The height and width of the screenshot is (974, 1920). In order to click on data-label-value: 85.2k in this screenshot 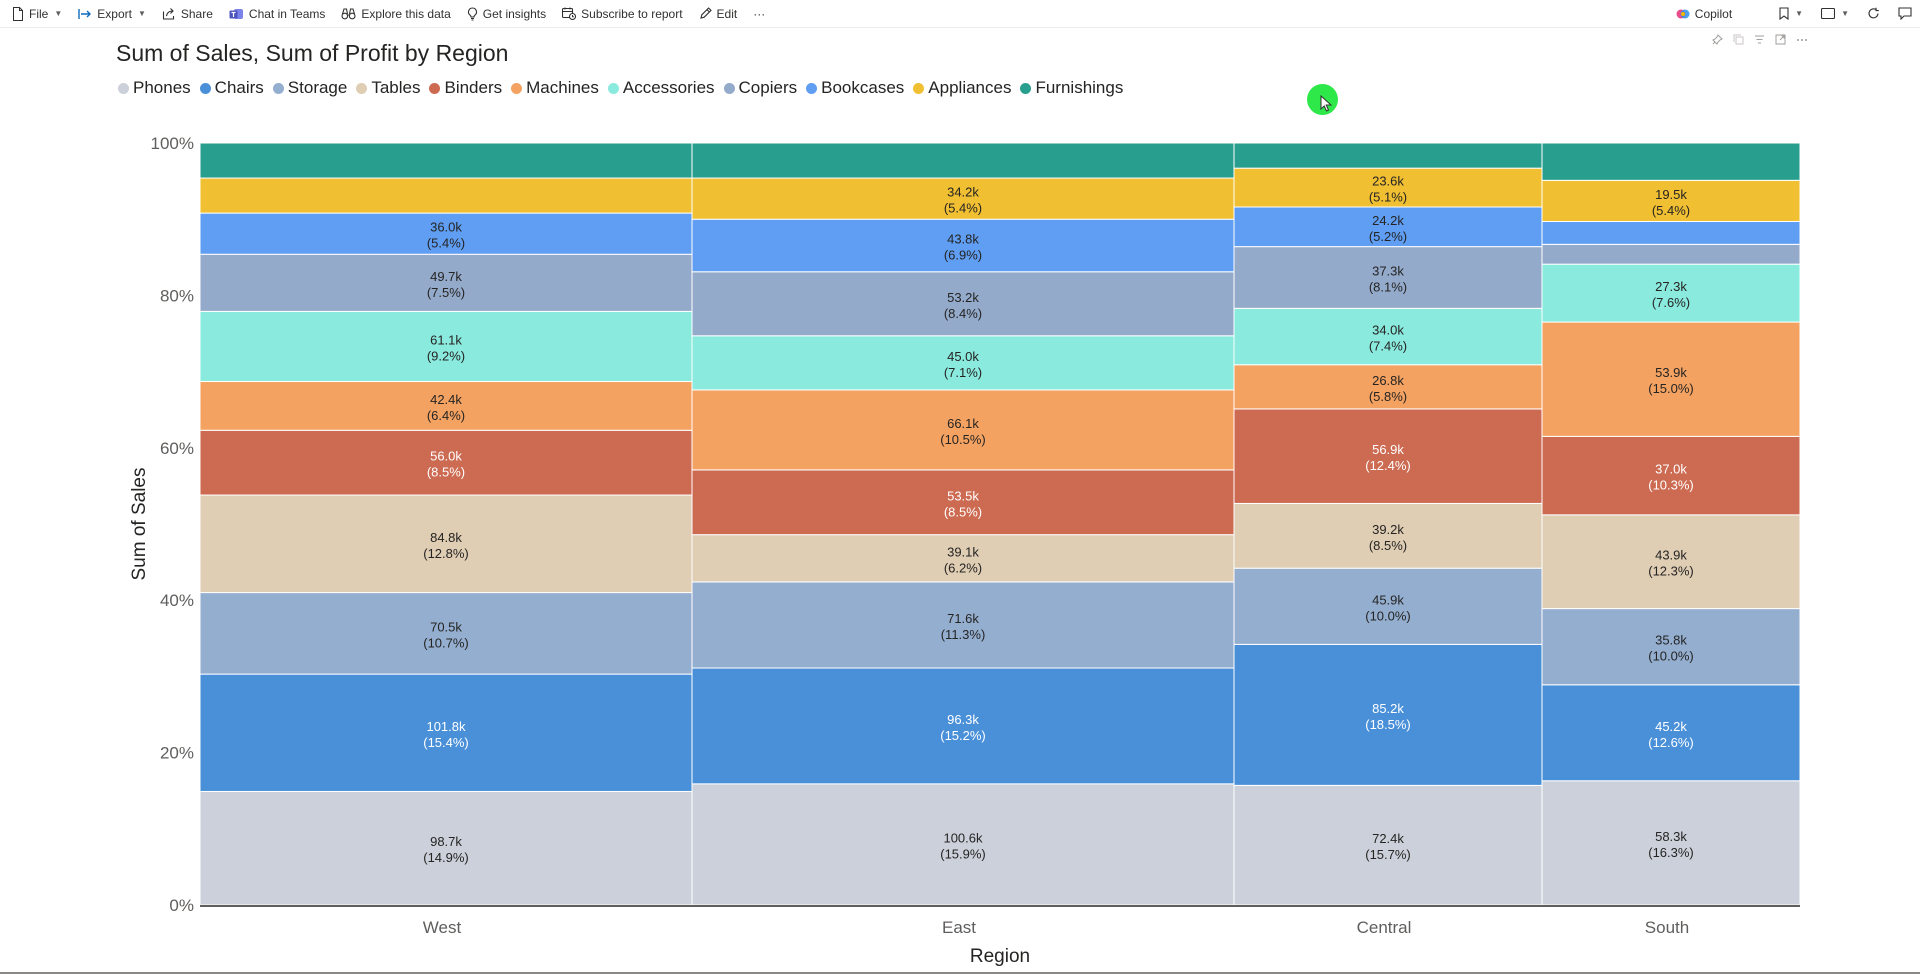, I will do `click(1388, 708)`.